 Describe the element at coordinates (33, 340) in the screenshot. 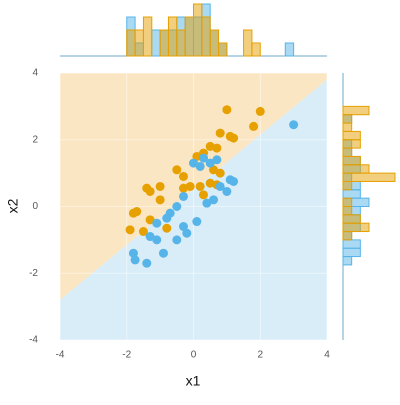

I see `y-tick-label: -4` at that location.